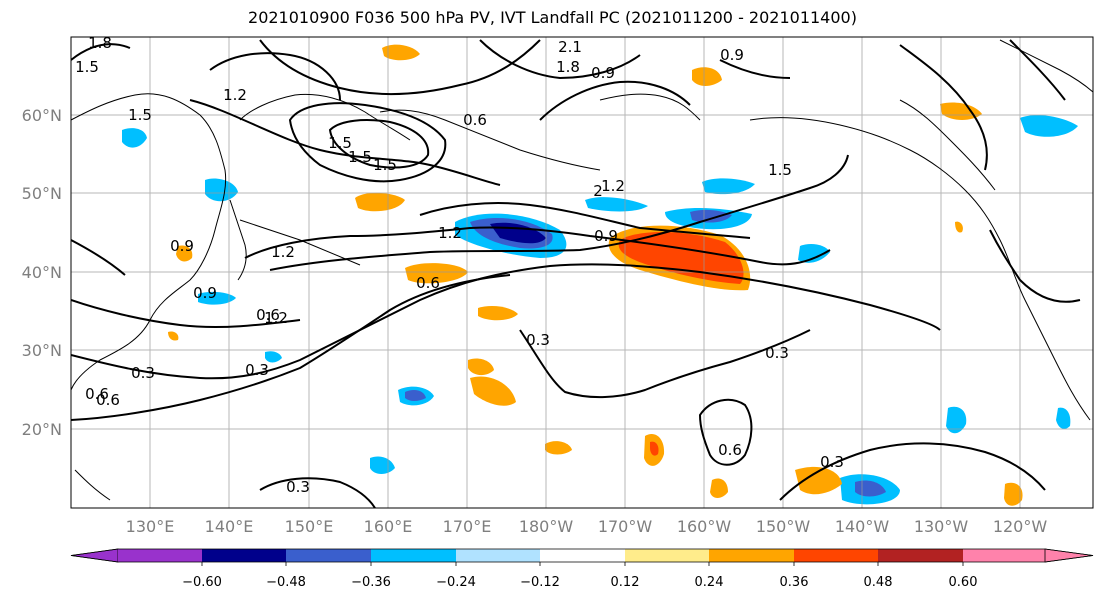 This screenshot has height=601, width=1105. What do you see at coordinates (598, 191) in the screenshot?
I see `contour-label: 2` at bounding box center [598, 191].